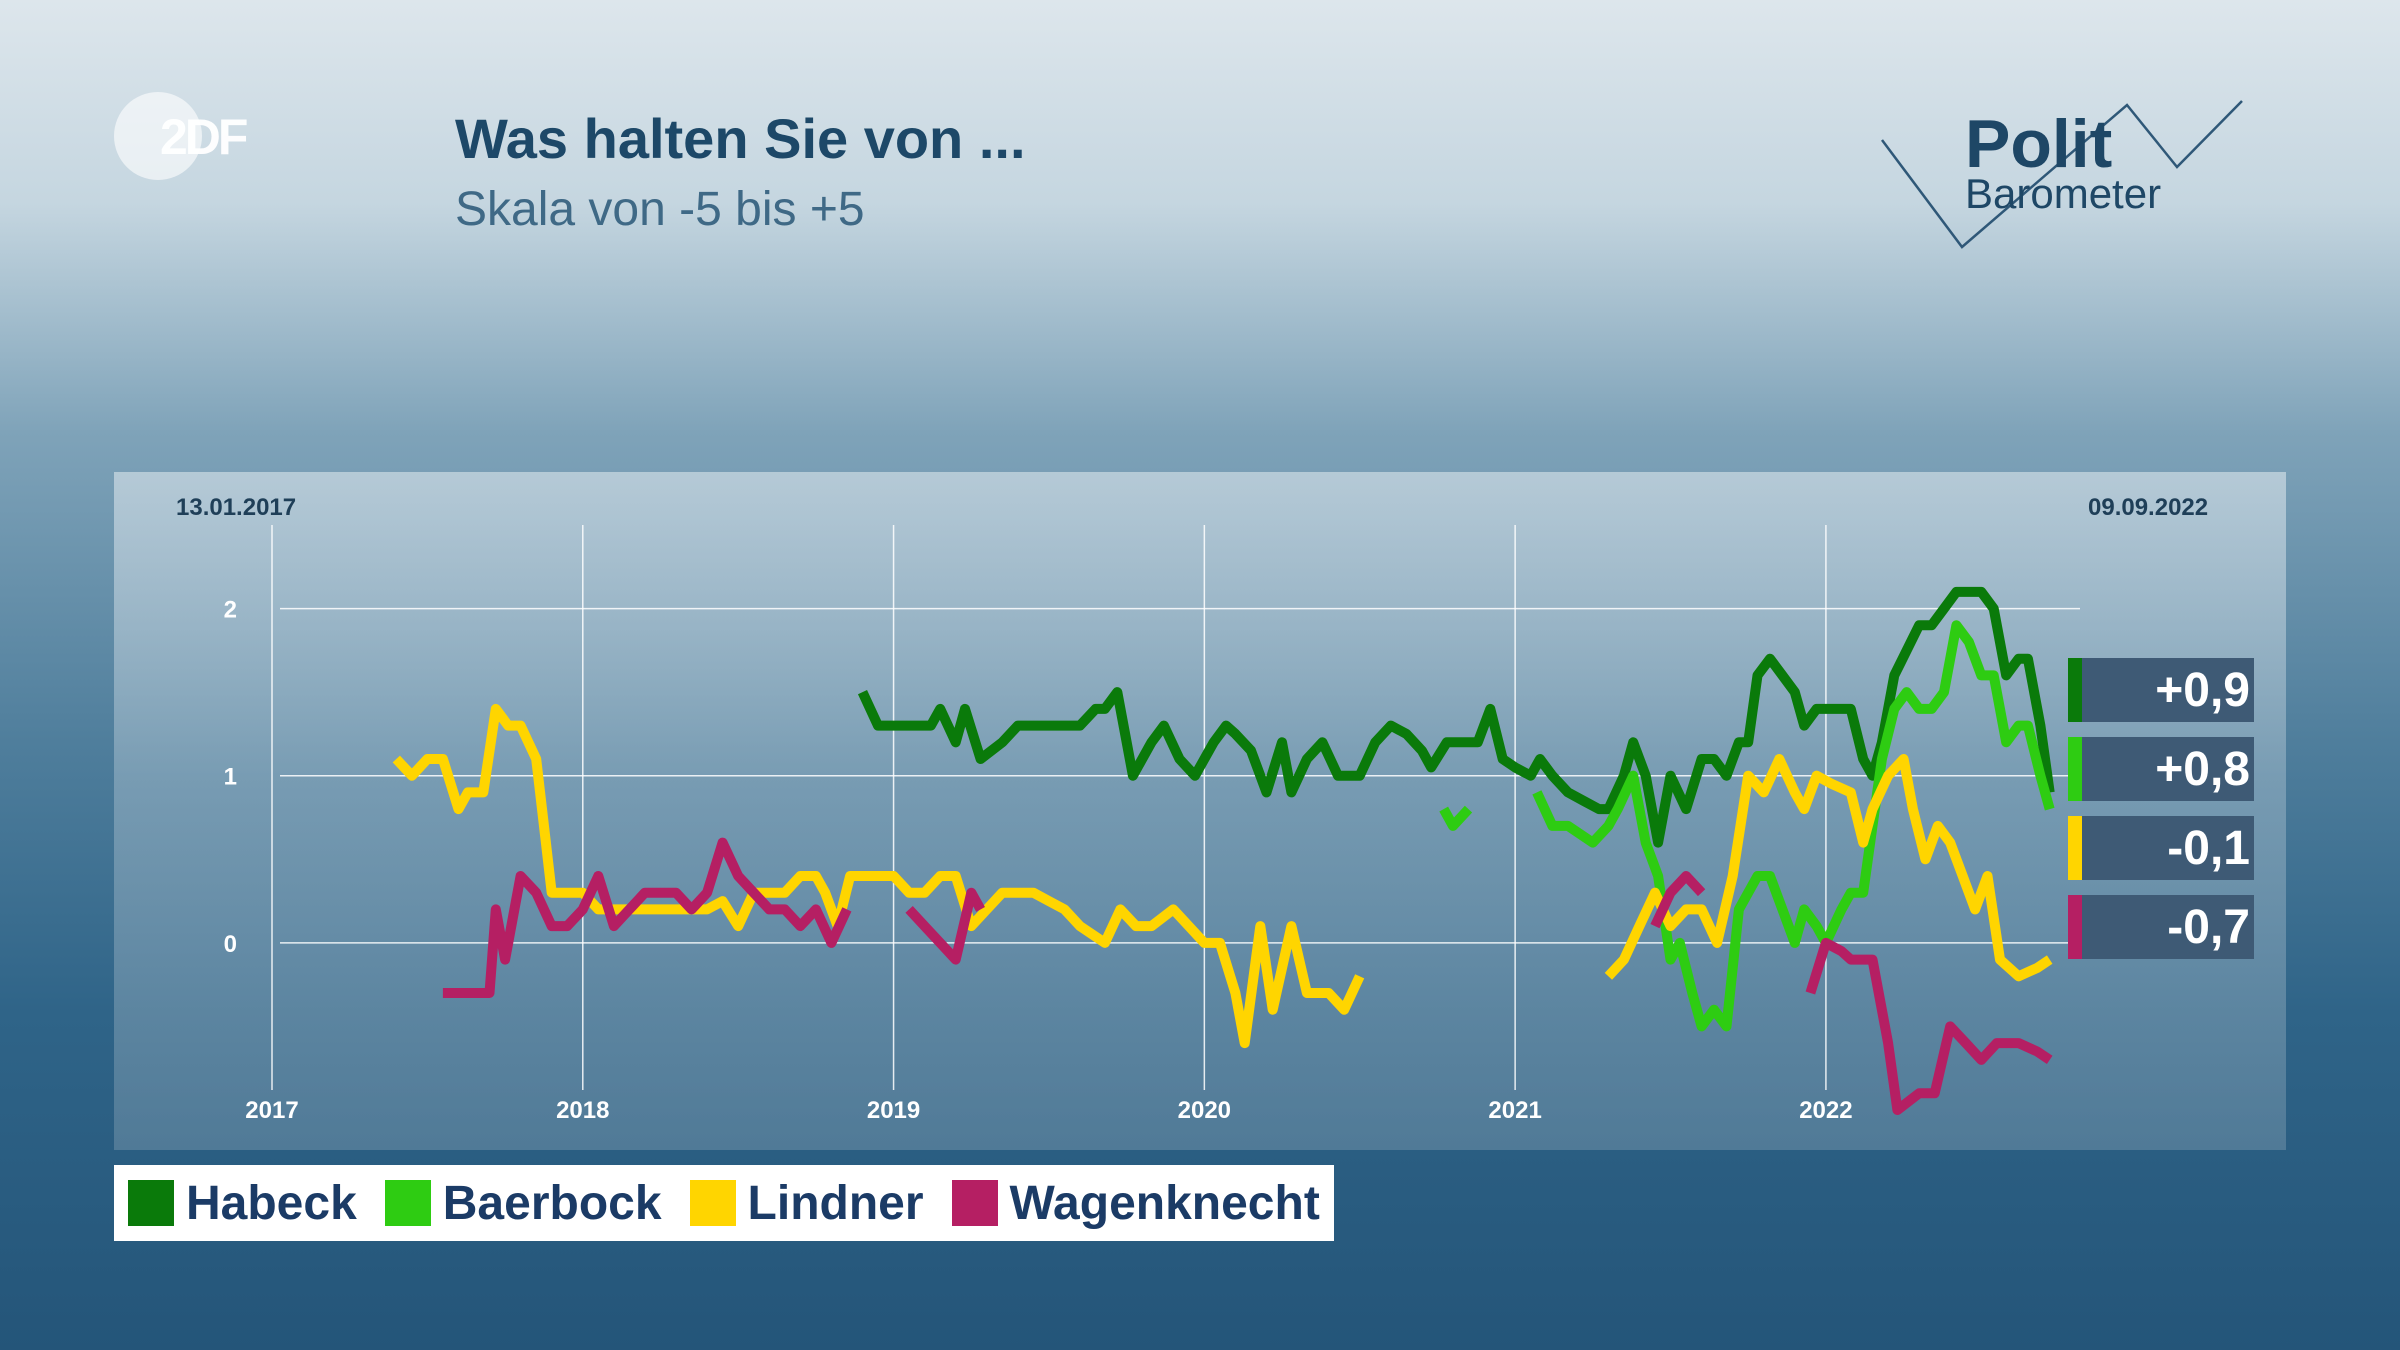  I want to click on legend-swatch-wagenknecht, so click(974, 1203).